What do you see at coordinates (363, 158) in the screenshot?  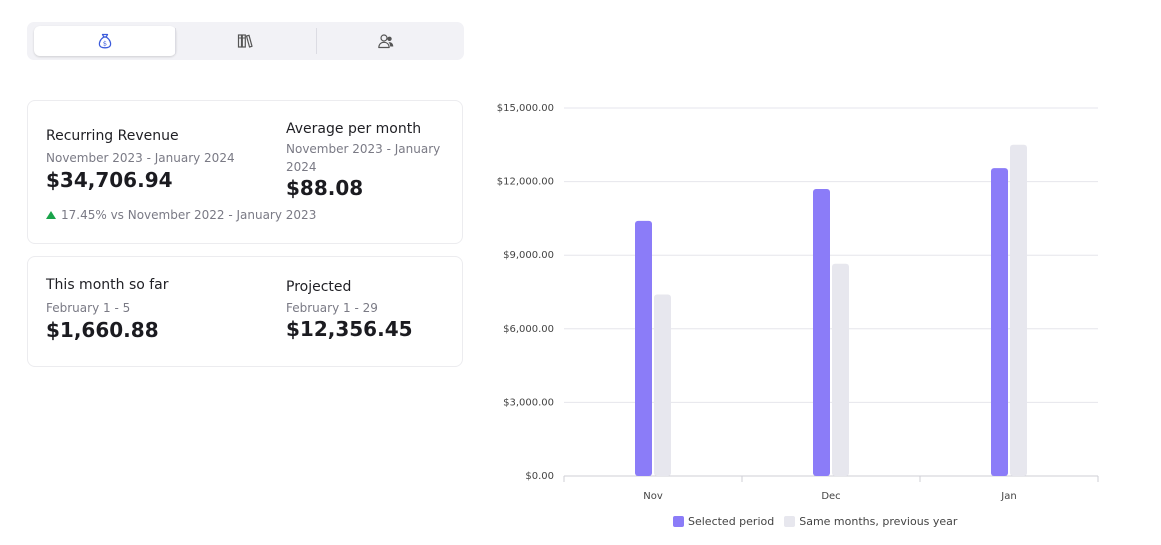 I see `average-period: November 2023 - January 2024` at bounding box center [363, 158].